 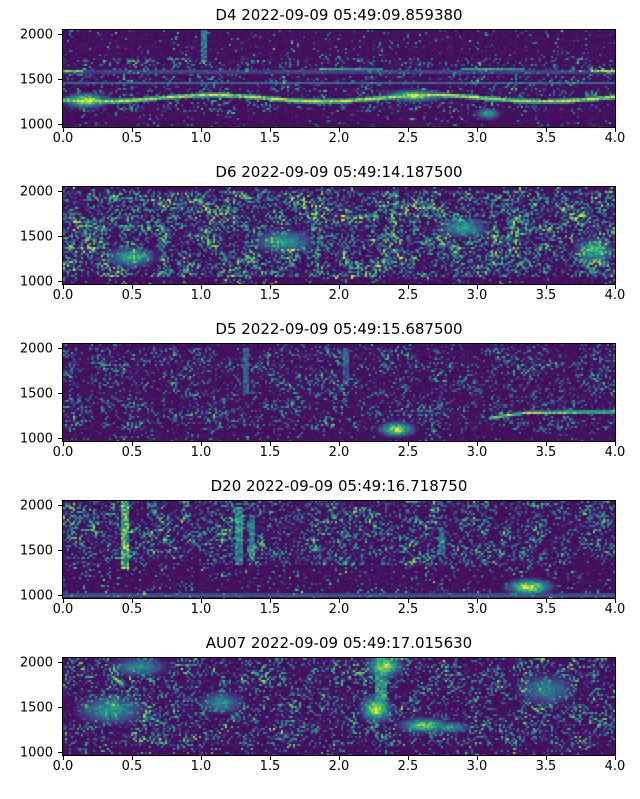 What do you see at coordinates (339, 15) in the screenshot?
I see `panel-title: D4 2022-09-09 05:49:09.859380` at bounding box center [339, 15].